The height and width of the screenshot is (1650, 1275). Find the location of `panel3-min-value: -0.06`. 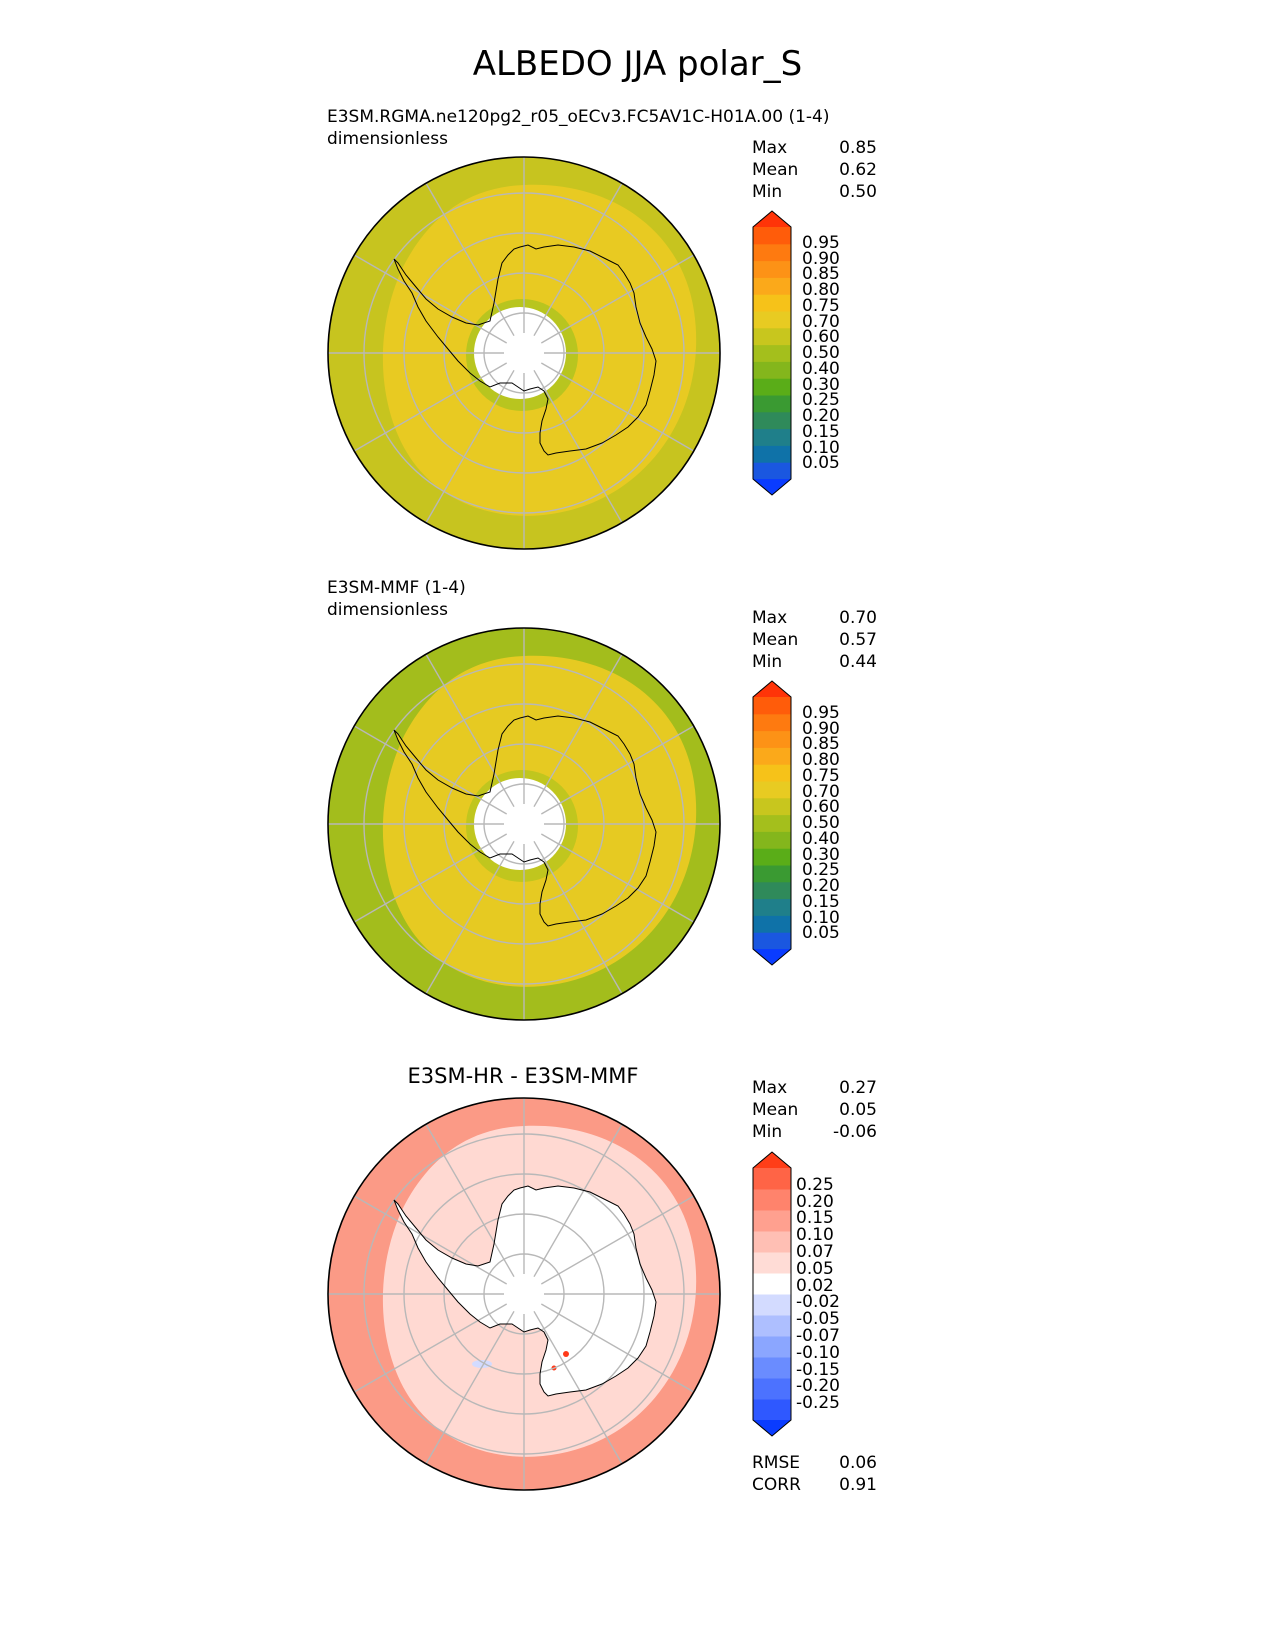

panel3-min-value: -0.06 is located at coordinates (855, 1132).